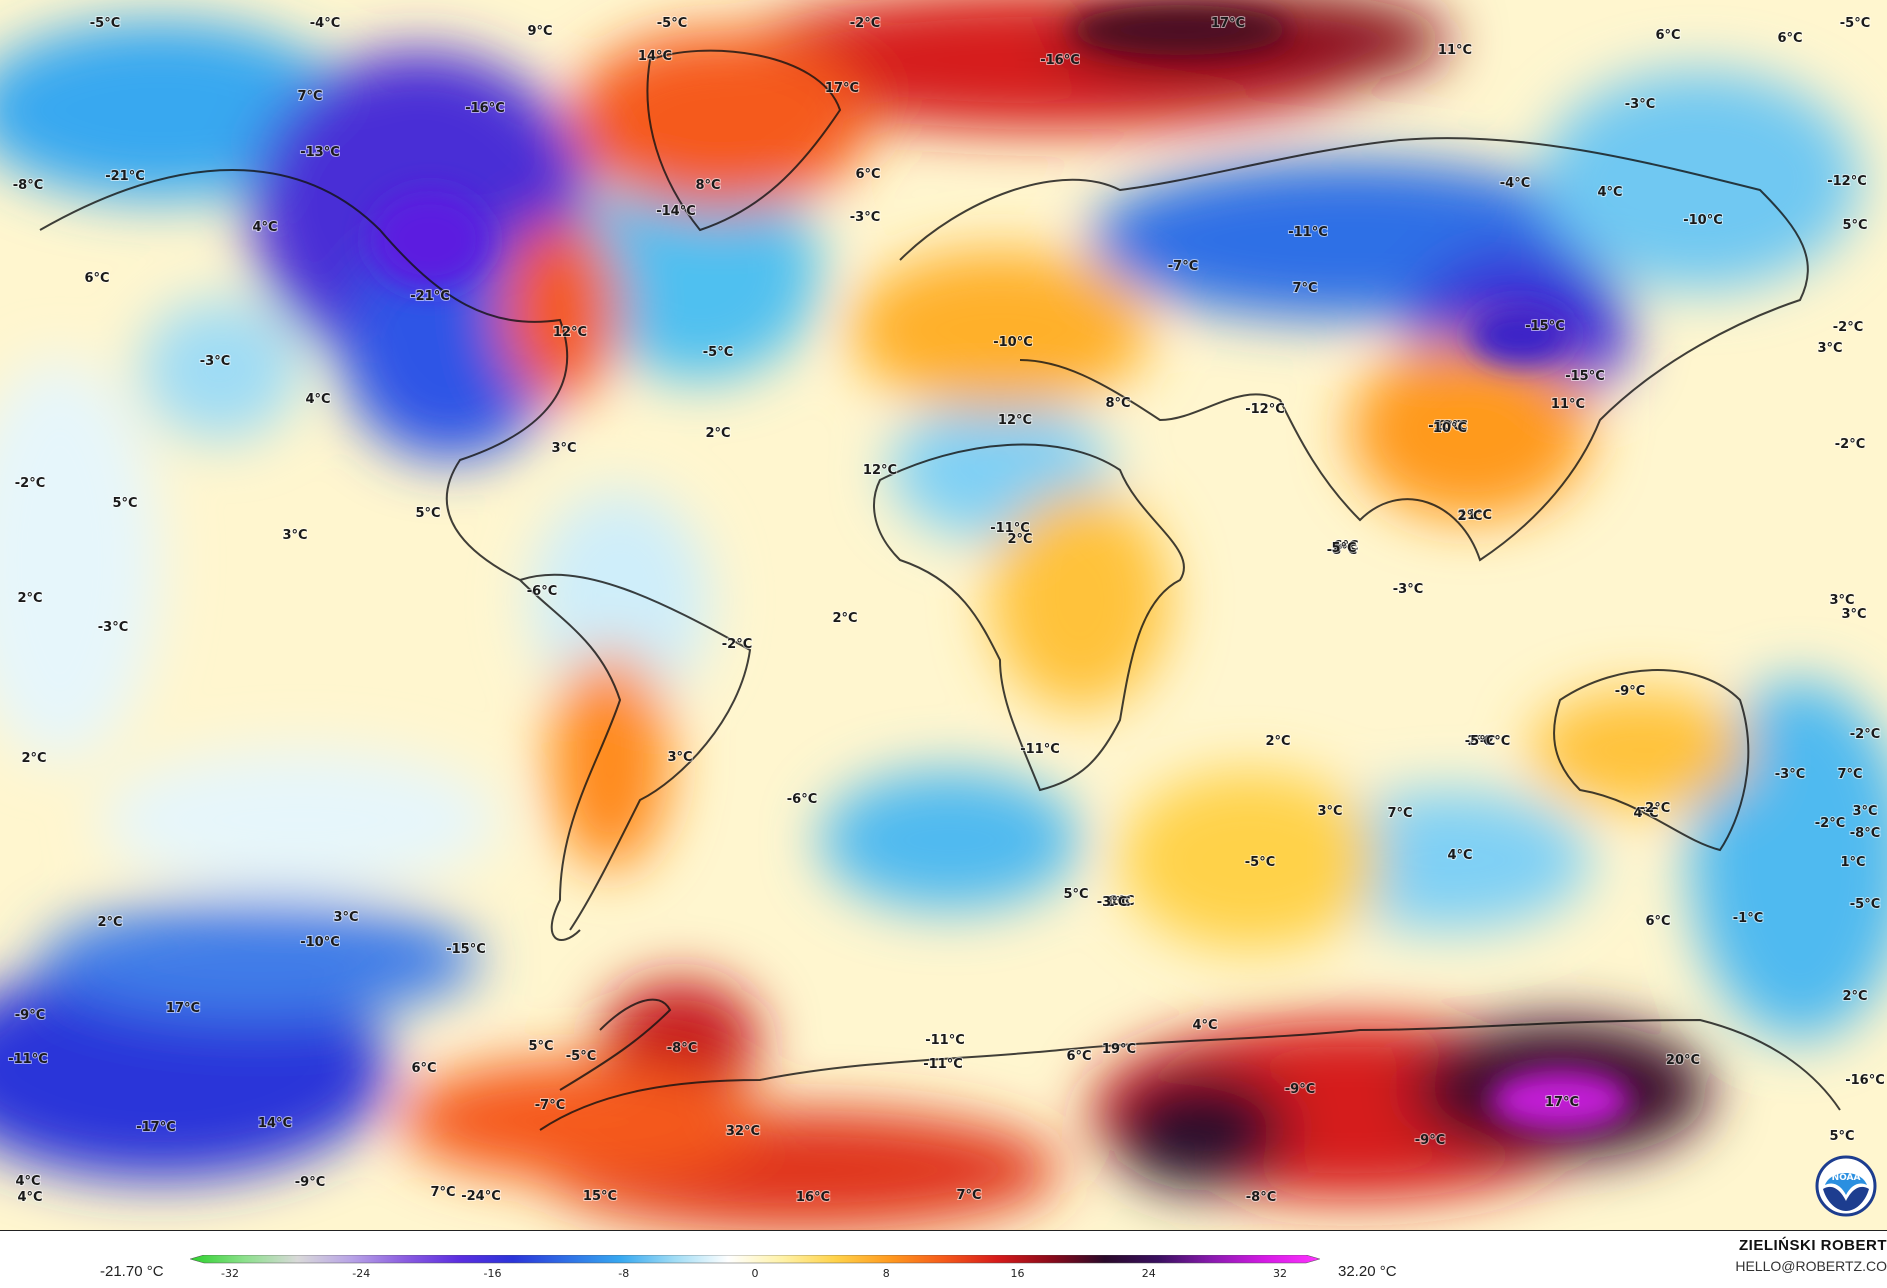 Image resolution: width=1887 pixels, height=1288 pixels. Describe the element at coordinates (1811, 1266) in the screenshot. I see `author-email: HELLO@ROBERTZ.CO` at that location.